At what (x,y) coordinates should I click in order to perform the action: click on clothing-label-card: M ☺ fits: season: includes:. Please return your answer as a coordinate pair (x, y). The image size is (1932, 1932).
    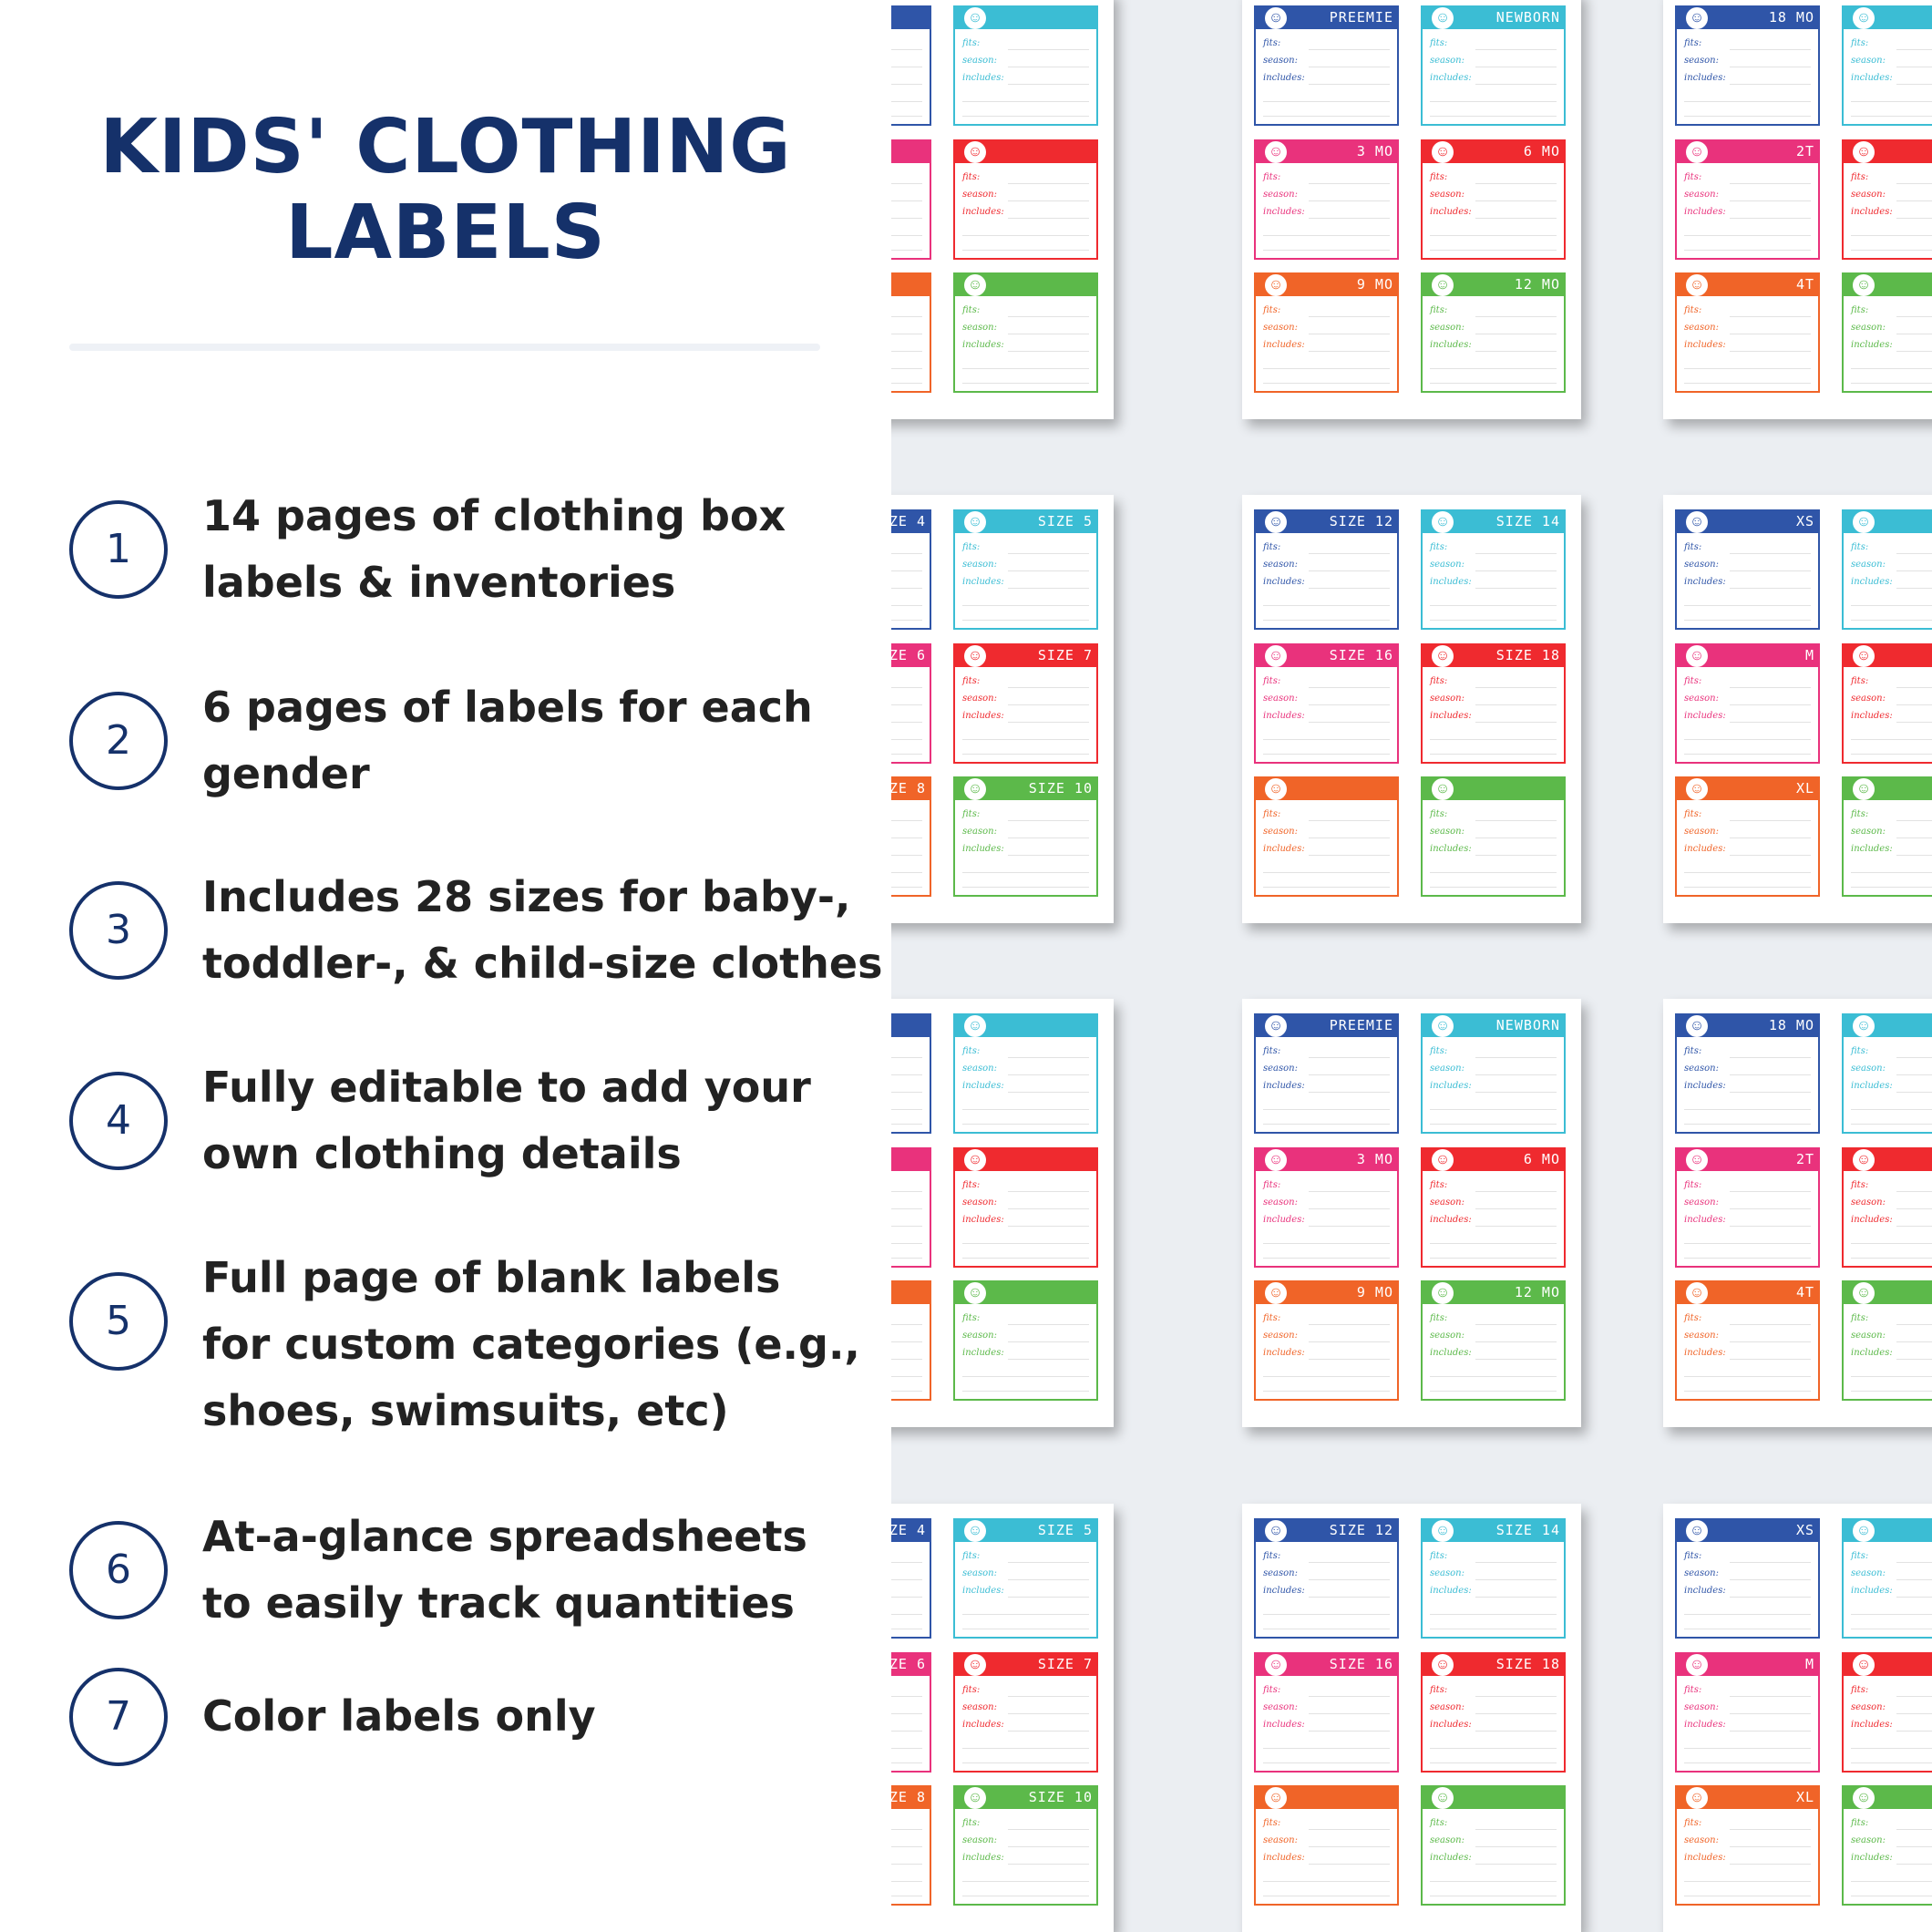
    Looking at the image, I should click on (1747, 1712).